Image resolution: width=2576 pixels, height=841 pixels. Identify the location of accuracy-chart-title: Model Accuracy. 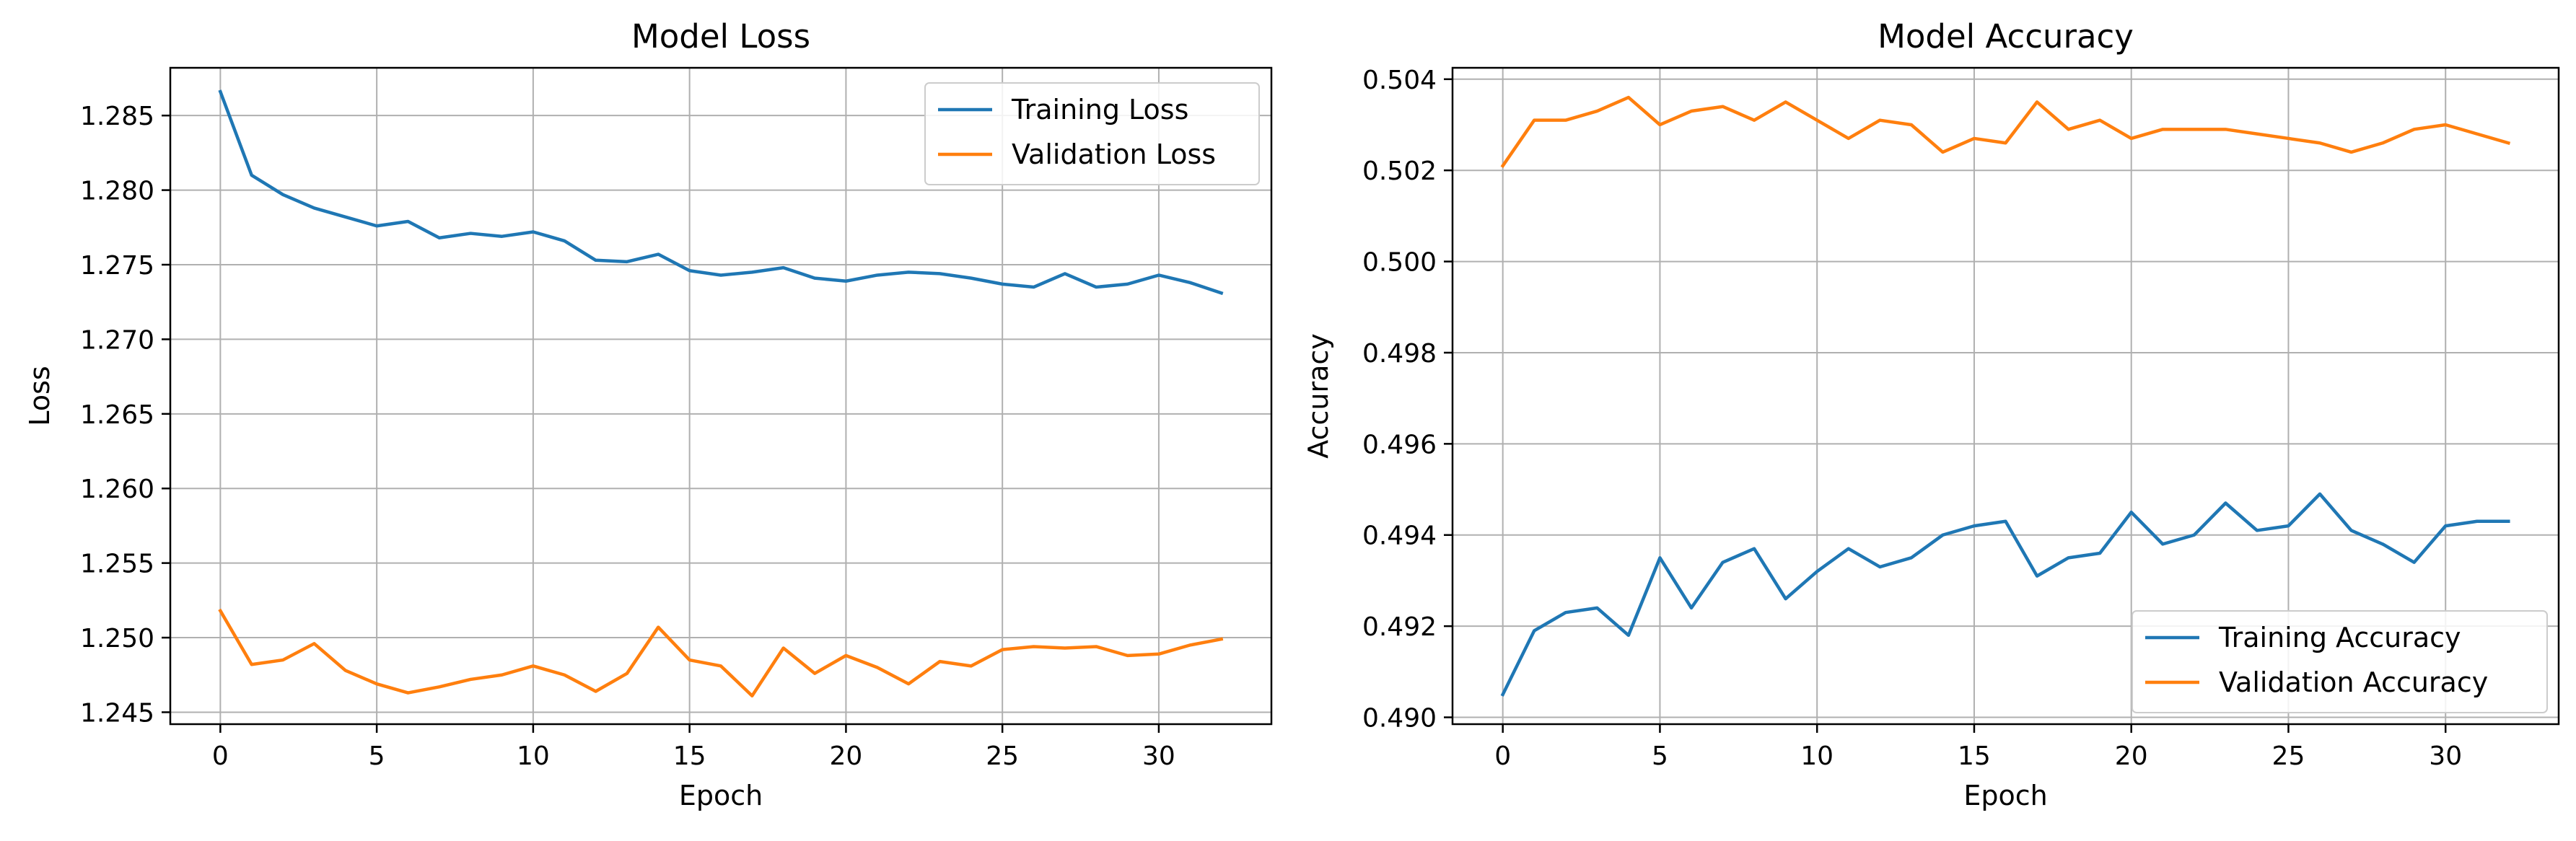
(2006, 36).